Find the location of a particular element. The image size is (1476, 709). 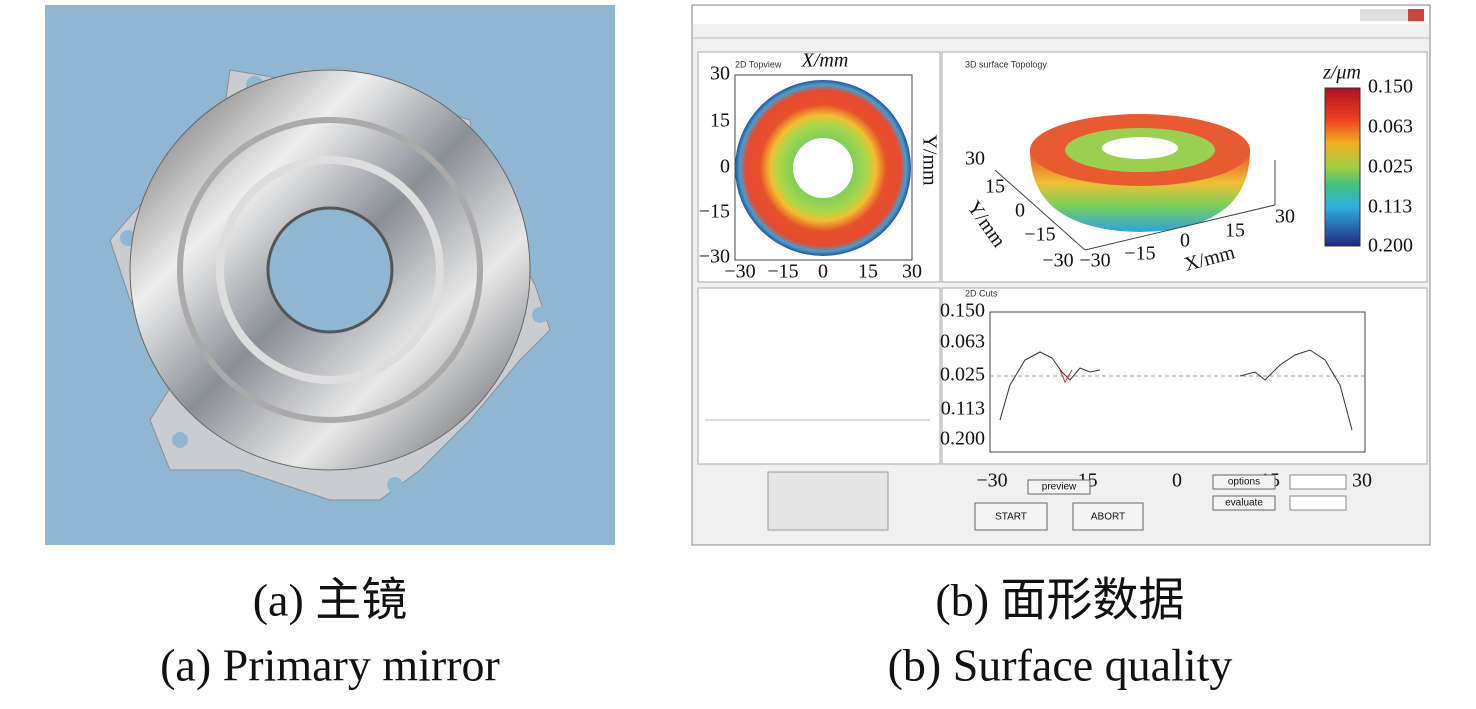

colorbar-tick: 0.200 is located at coordinates (1390, 246).